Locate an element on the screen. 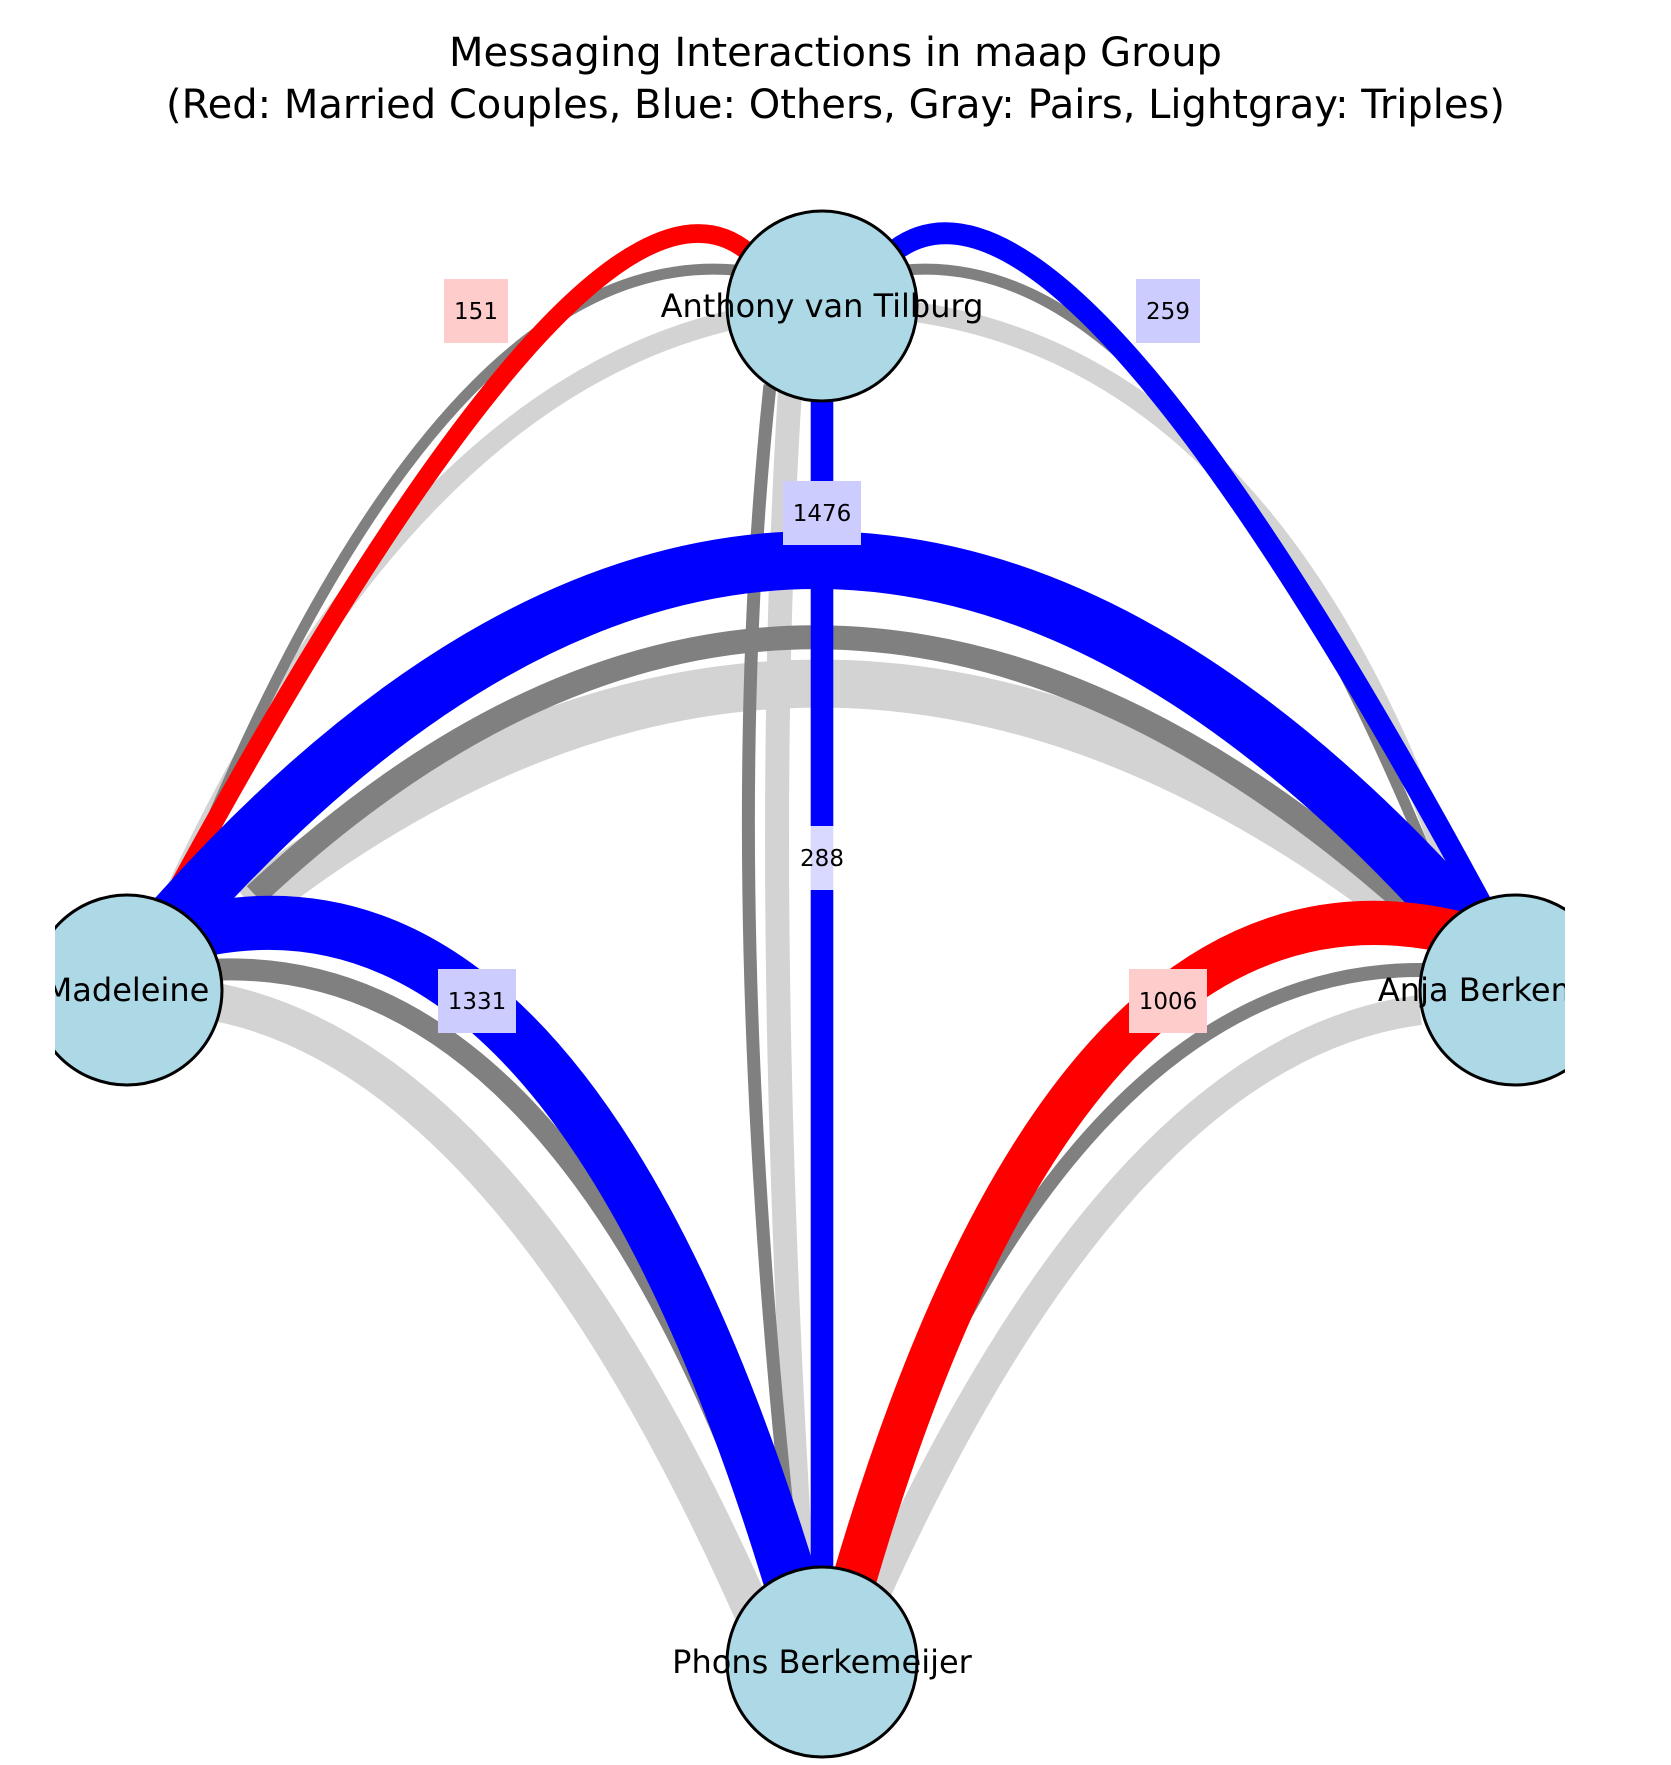  edge-label-text: 151 is located at coordinates (476, 312).